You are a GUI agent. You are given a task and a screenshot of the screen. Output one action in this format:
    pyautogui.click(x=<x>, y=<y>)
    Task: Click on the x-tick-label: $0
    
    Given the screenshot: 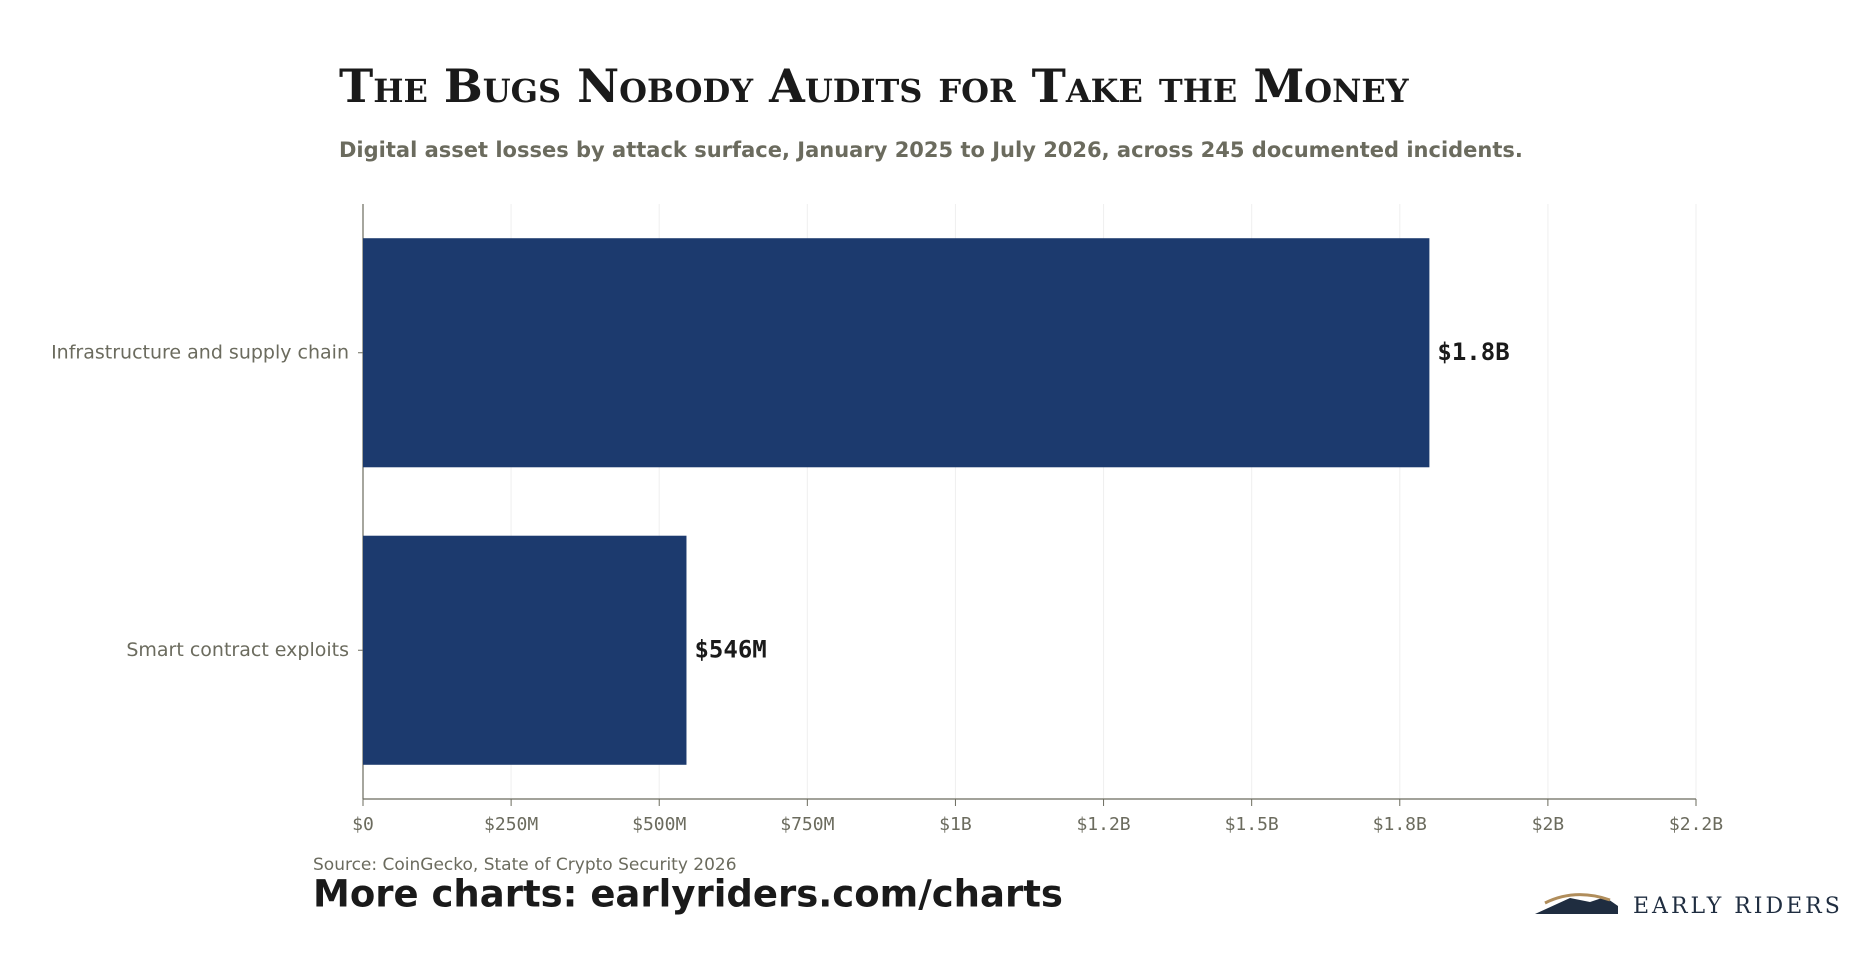 What is the action you would take?
    pyautogui.click(x=363, y=824)
    